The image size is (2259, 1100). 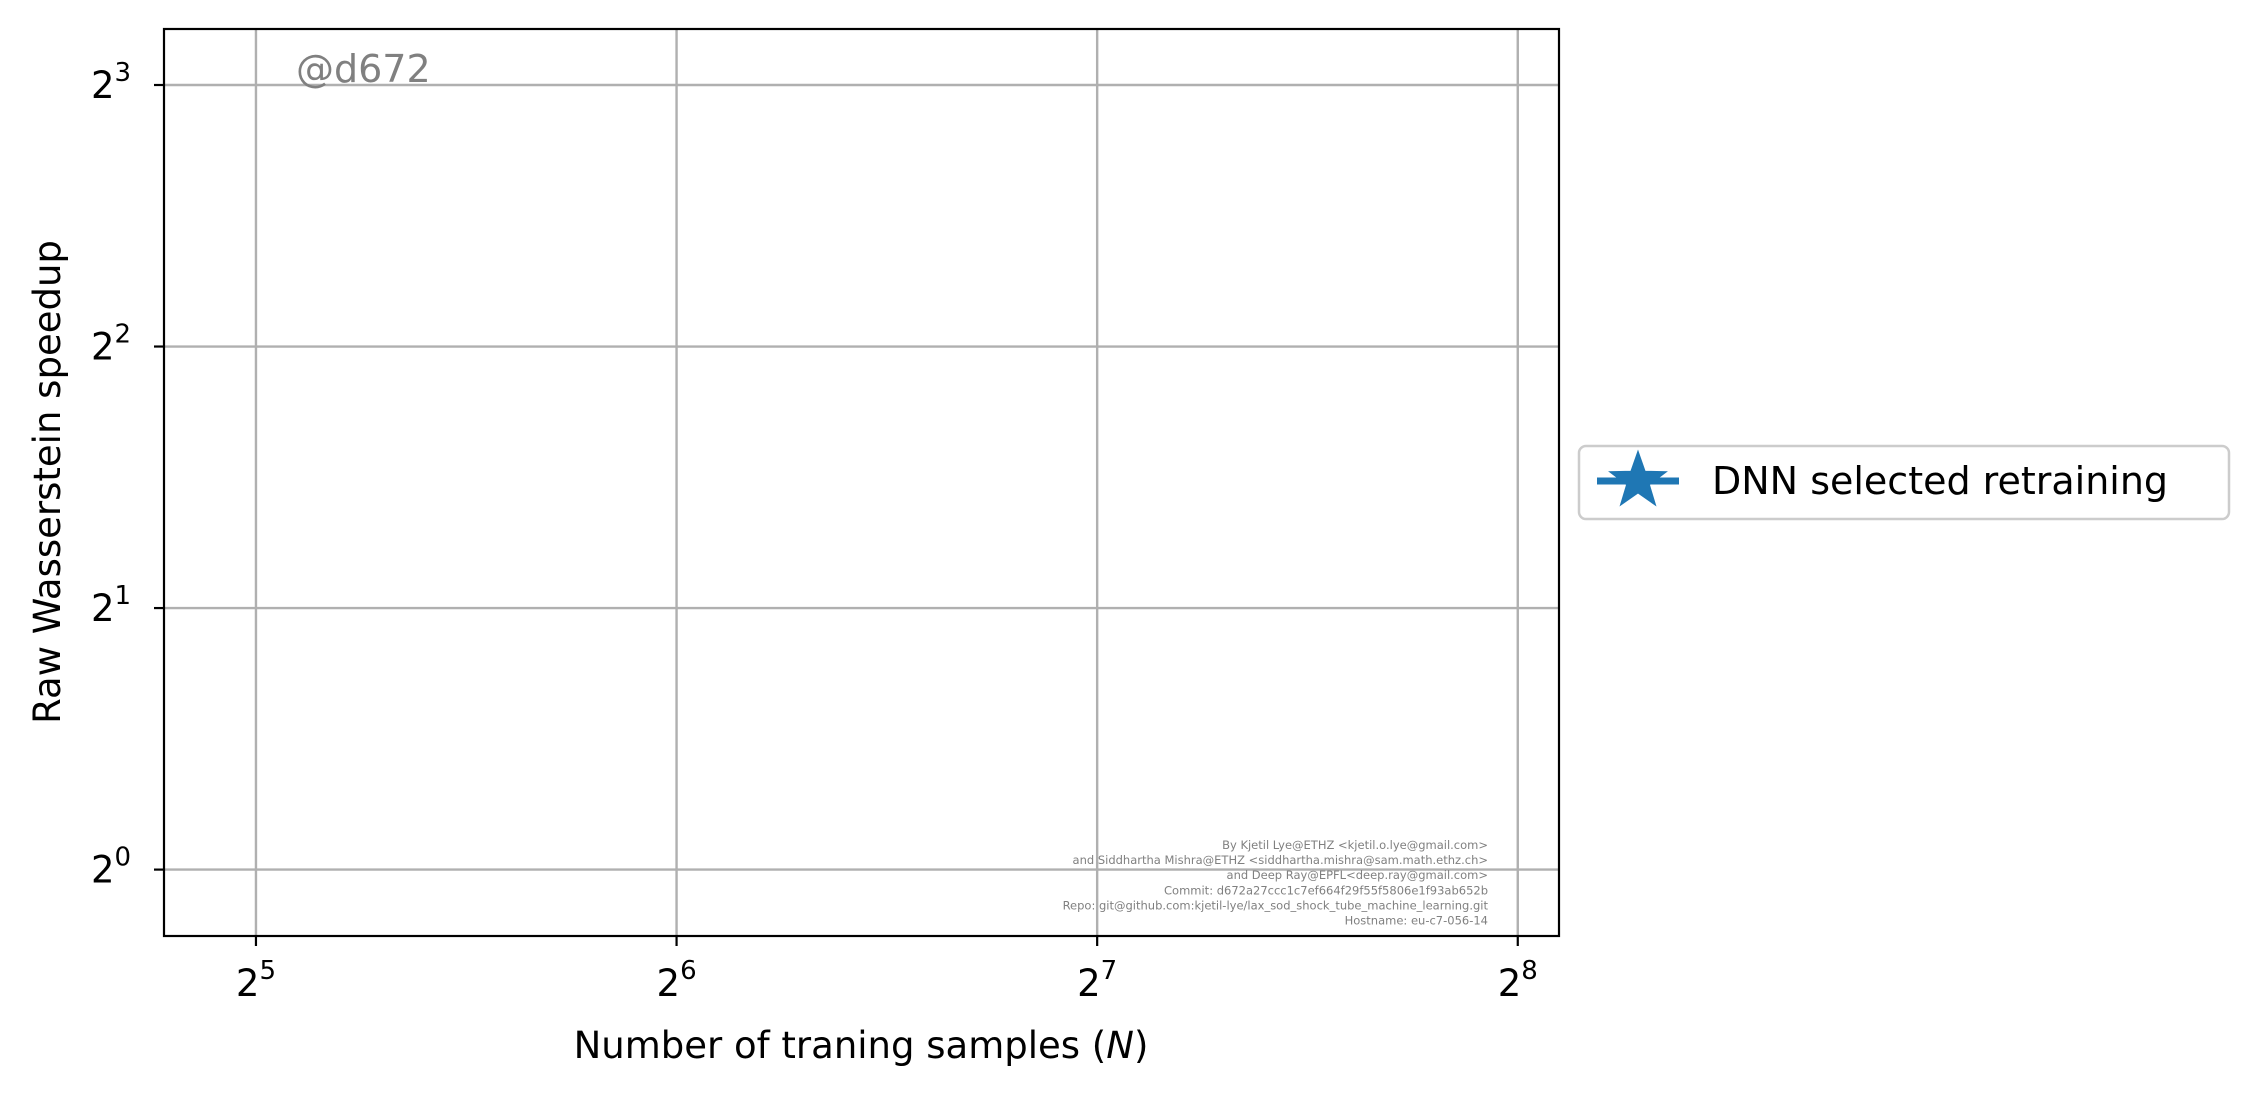 I want to click on y-tick-label: 20, so click(x=111, y=867).